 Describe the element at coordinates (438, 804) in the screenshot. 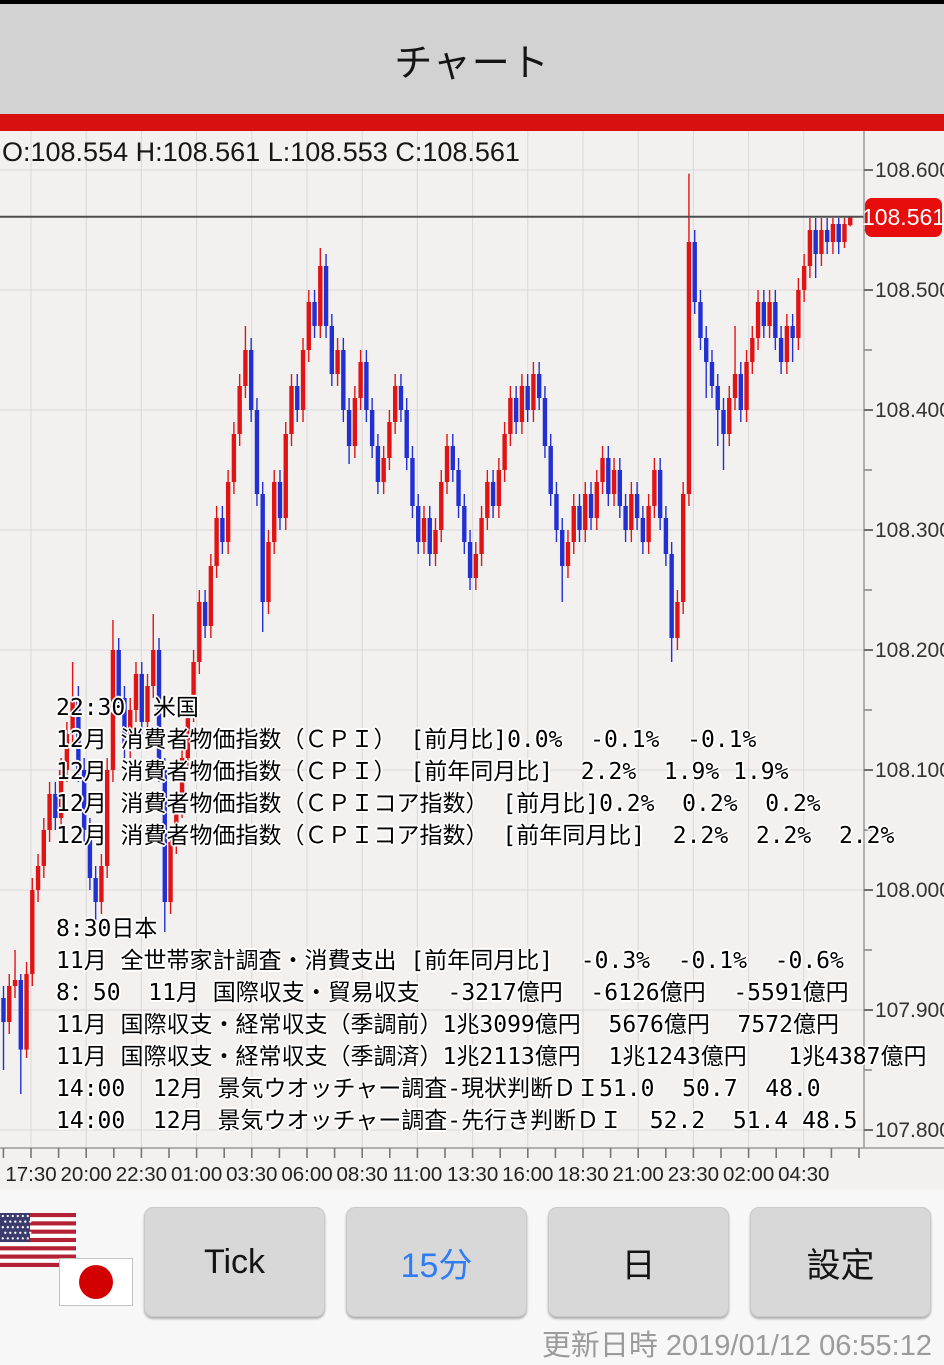

I see `news-annotation-line: 12月 消費者物価指数（ＣＰＩコア指数） [前月比]0.2% 0.2% 0.2%` at that location.